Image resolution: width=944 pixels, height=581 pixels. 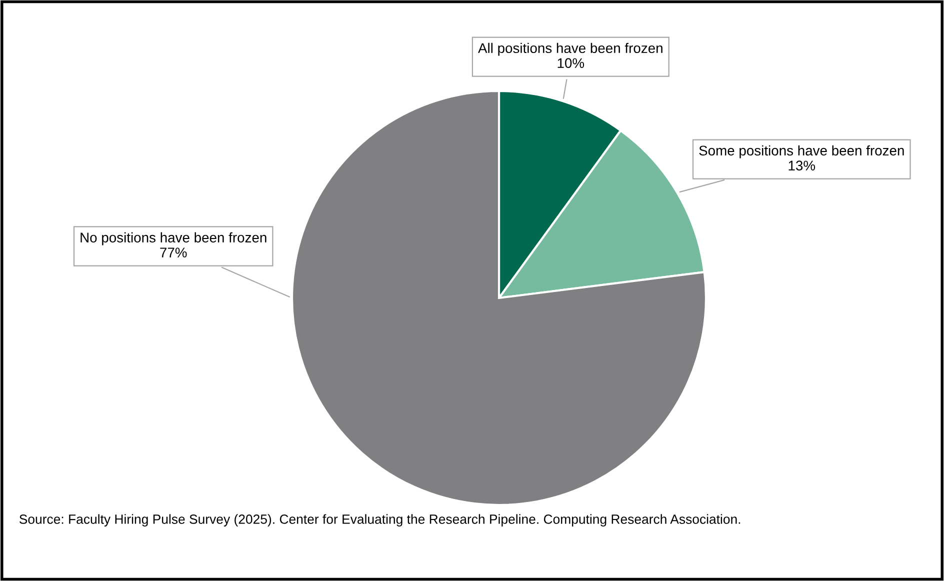 I want to click on slice-label: All positions have been frozen, so click(x=570, y=49).